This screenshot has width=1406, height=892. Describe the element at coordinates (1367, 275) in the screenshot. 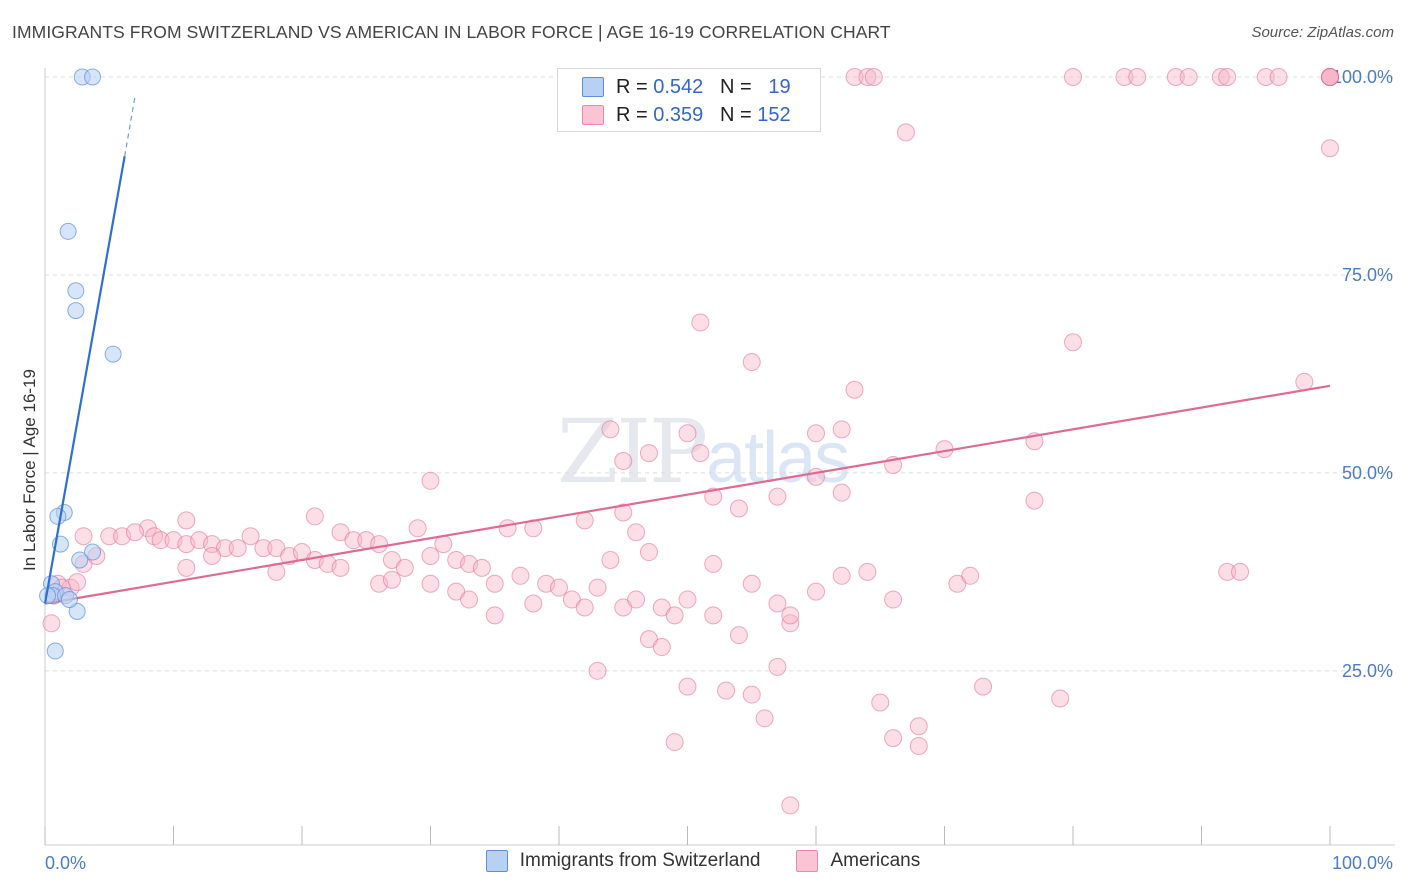

I see `y-tick-label: 75.0%` at that location.